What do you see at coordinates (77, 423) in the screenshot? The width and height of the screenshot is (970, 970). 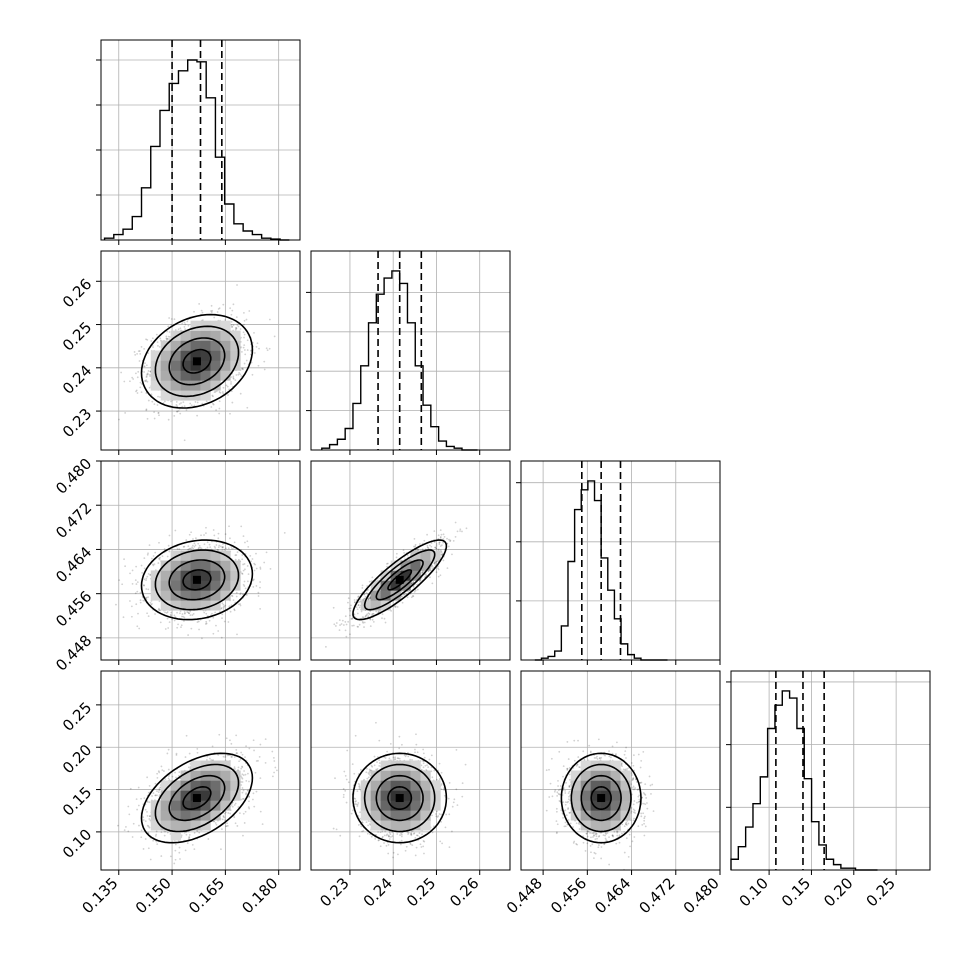 I see `ytick-label-2-0: 0.23` at bounding box center [77, 423].